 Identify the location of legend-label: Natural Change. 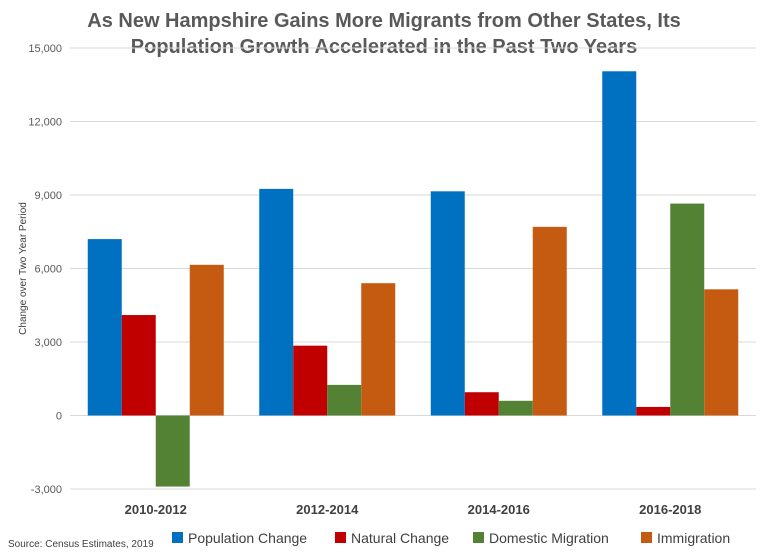
(400, 538).